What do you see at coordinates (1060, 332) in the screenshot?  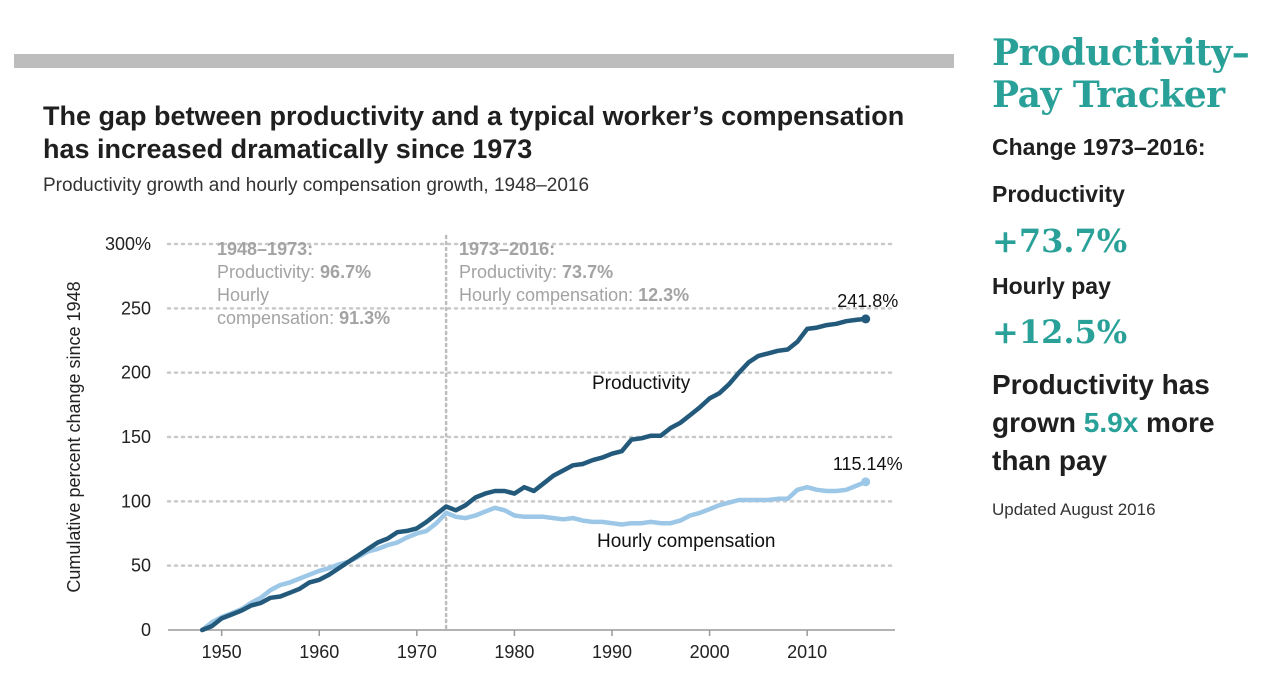 I see `hourly-pay-change-value: +12.5%` at bounding box center [1060, 332].